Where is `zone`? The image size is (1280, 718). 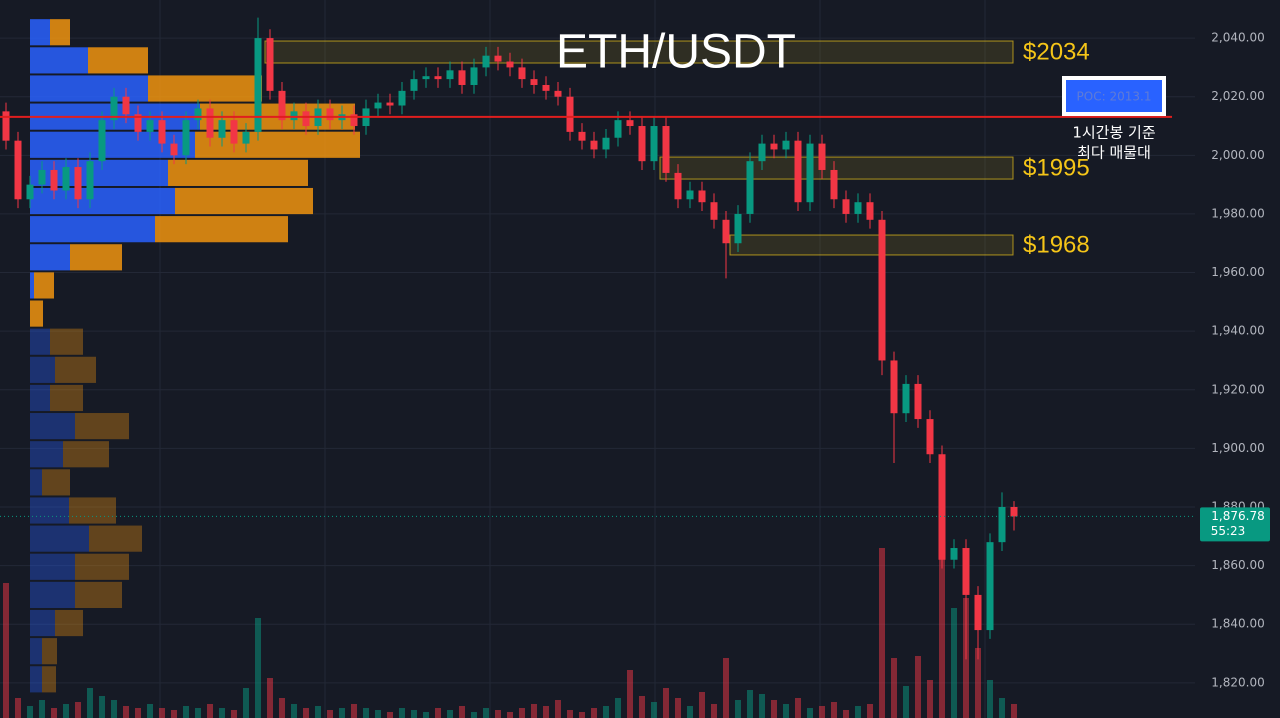 zone is located at coordinates (639, 52).